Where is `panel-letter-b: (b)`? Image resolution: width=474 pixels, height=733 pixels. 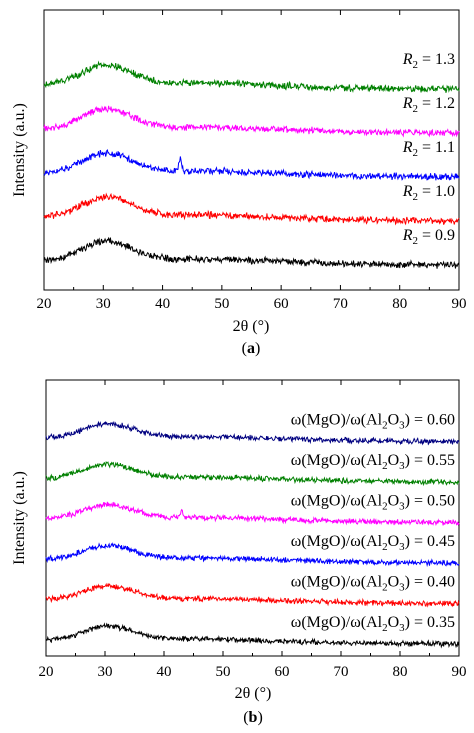 panel-letter-b: (b) is located at coordinates (253, 717).